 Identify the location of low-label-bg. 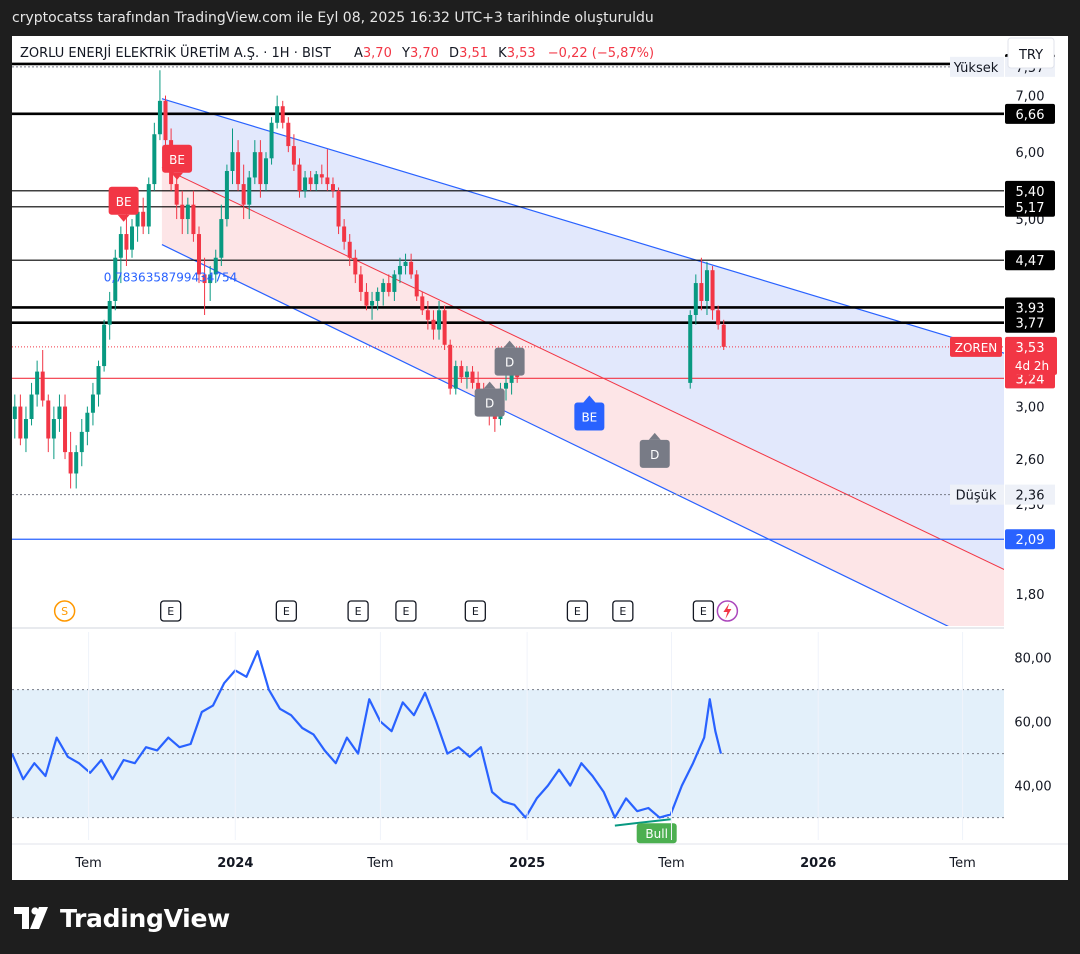
(977, 494).